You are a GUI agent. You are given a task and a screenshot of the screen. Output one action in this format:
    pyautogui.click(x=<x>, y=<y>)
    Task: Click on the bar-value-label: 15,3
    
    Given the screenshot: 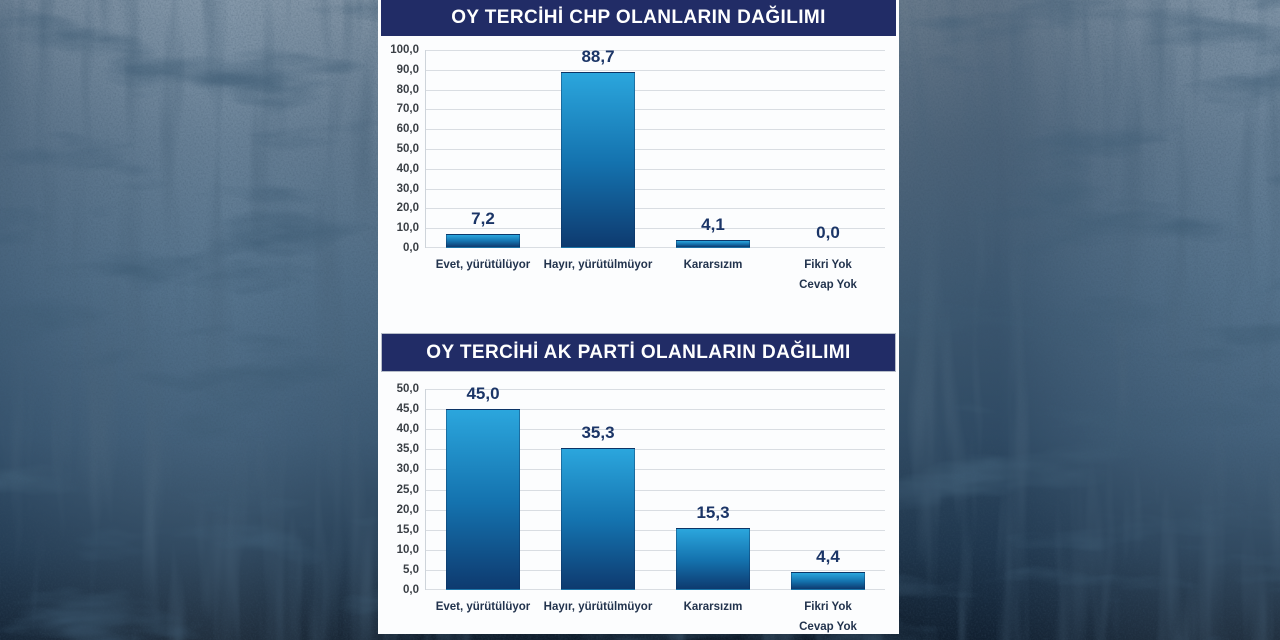 What is the action you would take?
    pyautogui.click(x=713, y=512)
    